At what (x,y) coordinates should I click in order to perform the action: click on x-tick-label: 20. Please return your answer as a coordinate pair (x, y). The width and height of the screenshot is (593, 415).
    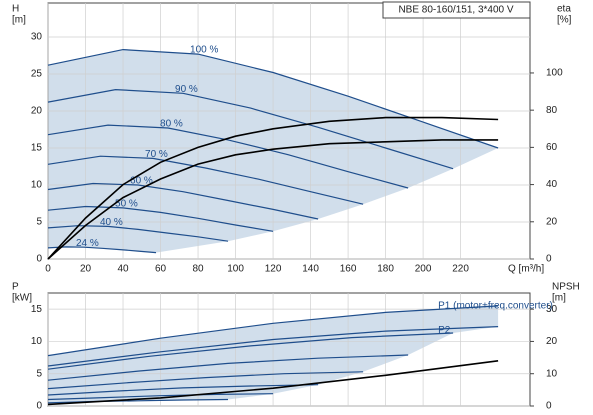
    Looking at the image, I should click on (86, 269).